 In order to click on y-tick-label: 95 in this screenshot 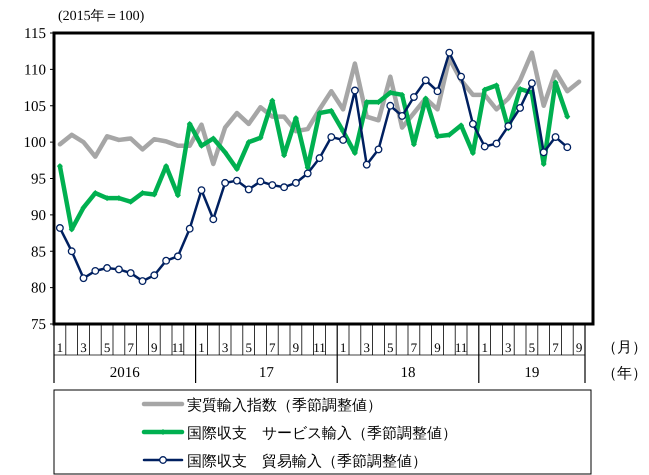, I will do `click(38, 180)`.